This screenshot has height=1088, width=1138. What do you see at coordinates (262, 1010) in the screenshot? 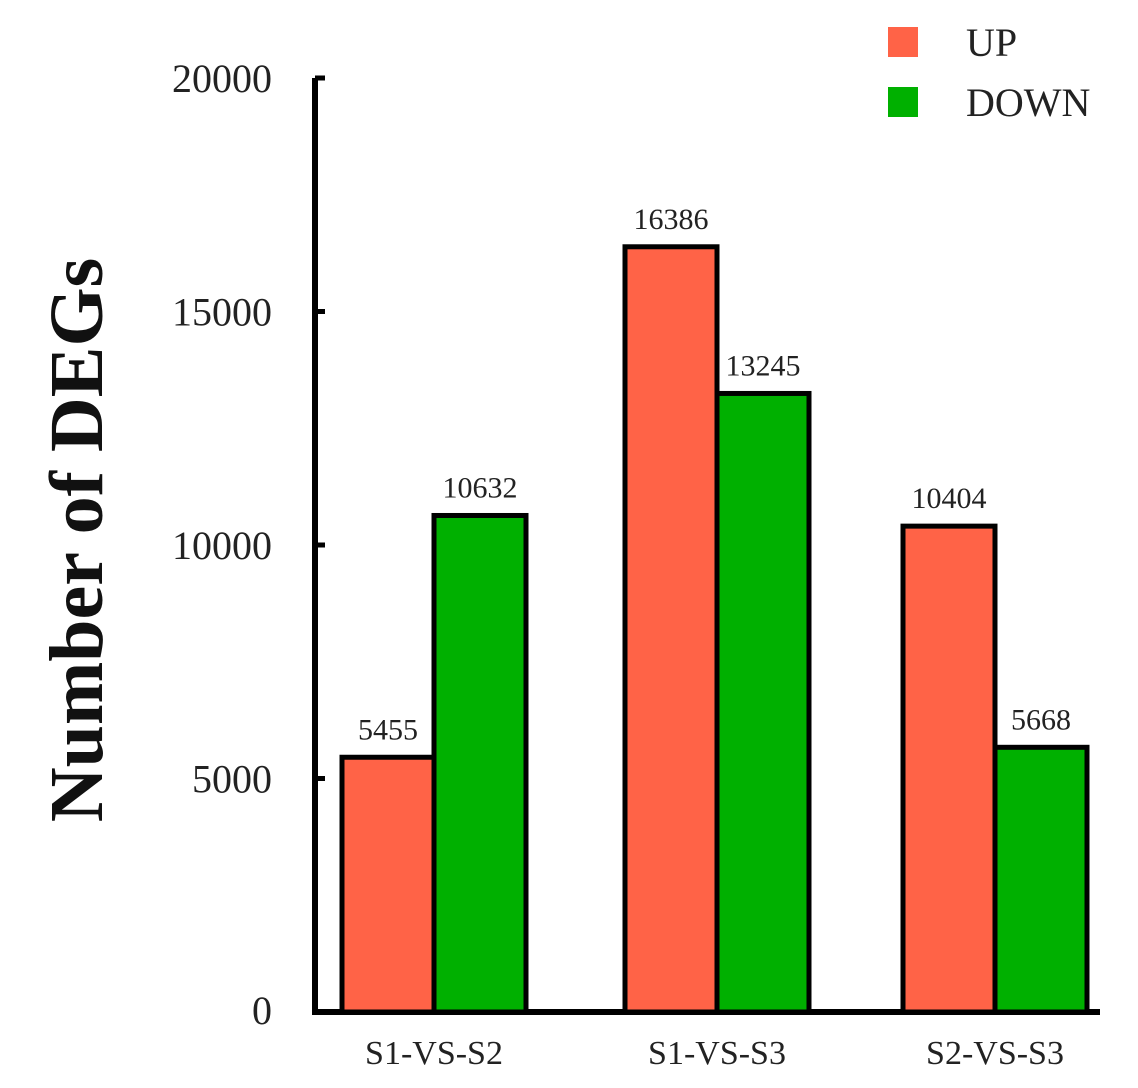
I see `y-tick-label-0: 0` at bounding box center [262, 1010].